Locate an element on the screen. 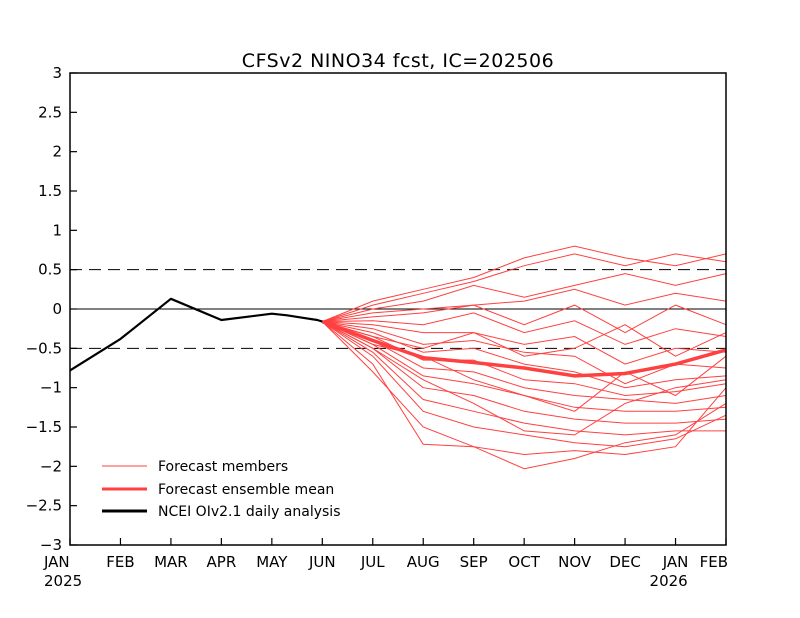 Image resolution: width=800 pixels, height=618 pixels. x-tick-label: AUG is located at coordinates (423, 562).